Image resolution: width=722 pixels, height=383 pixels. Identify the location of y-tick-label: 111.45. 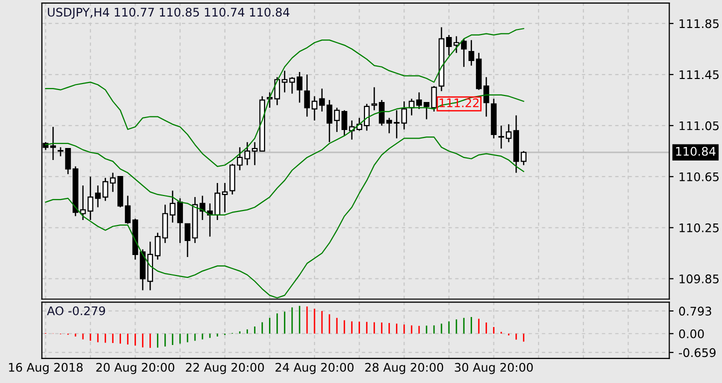
(699, 75).